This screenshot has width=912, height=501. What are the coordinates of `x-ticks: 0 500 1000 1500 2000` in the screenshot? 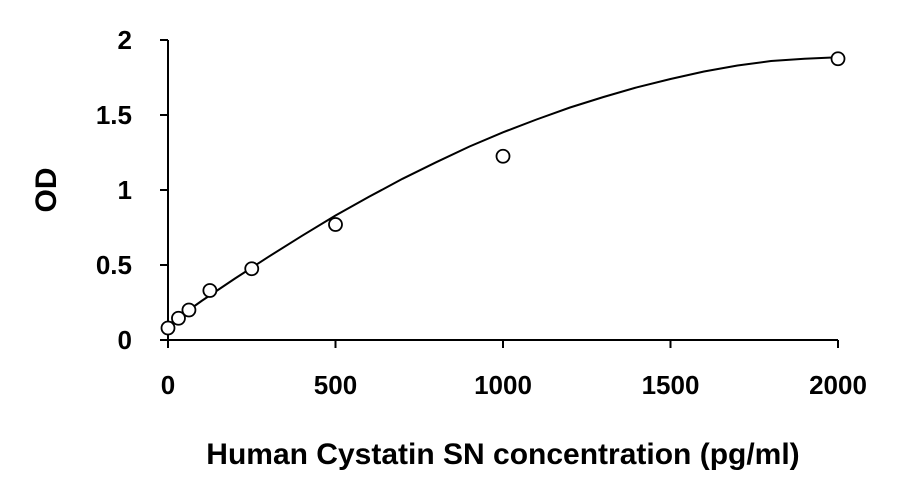 It's located at (514, 370).